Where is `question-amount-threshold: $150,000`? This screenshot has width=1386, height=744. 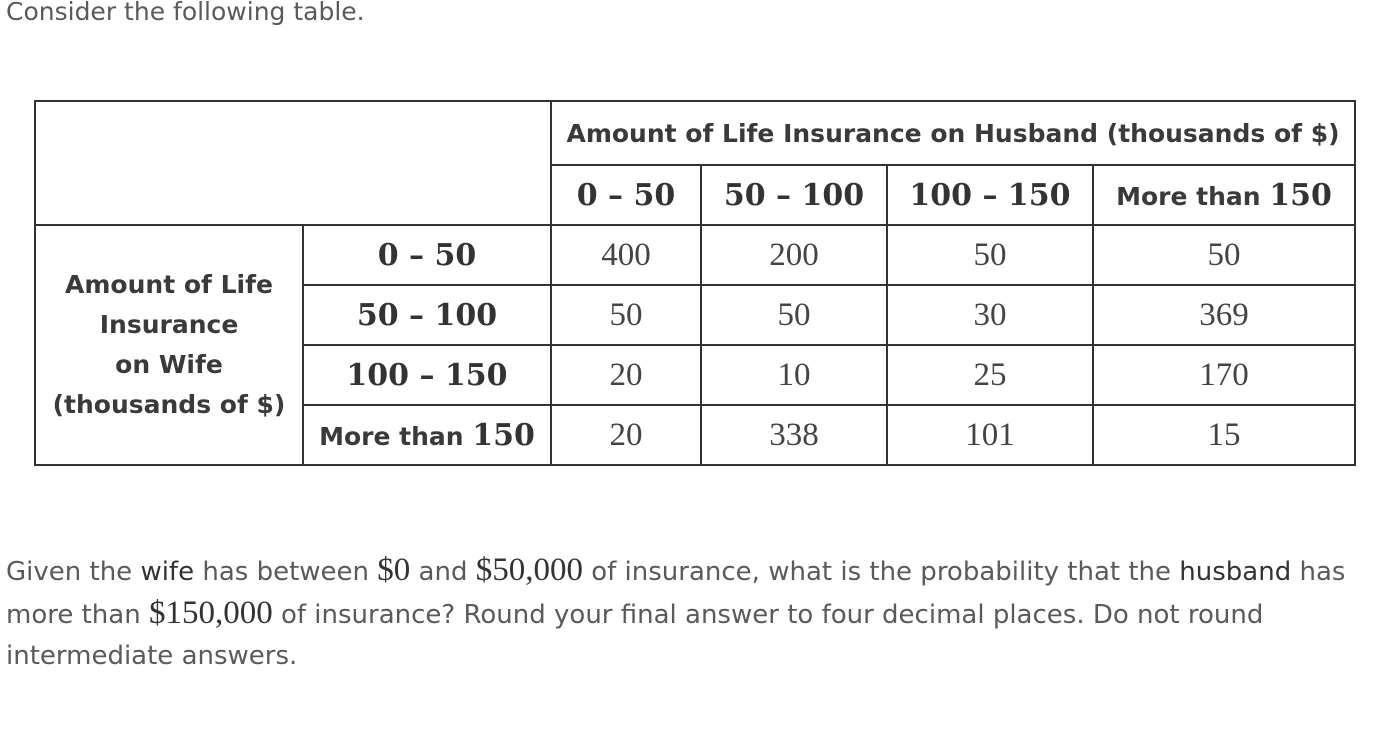 question-amount-threshold: $150,000 is located at coordinates (210, 613).